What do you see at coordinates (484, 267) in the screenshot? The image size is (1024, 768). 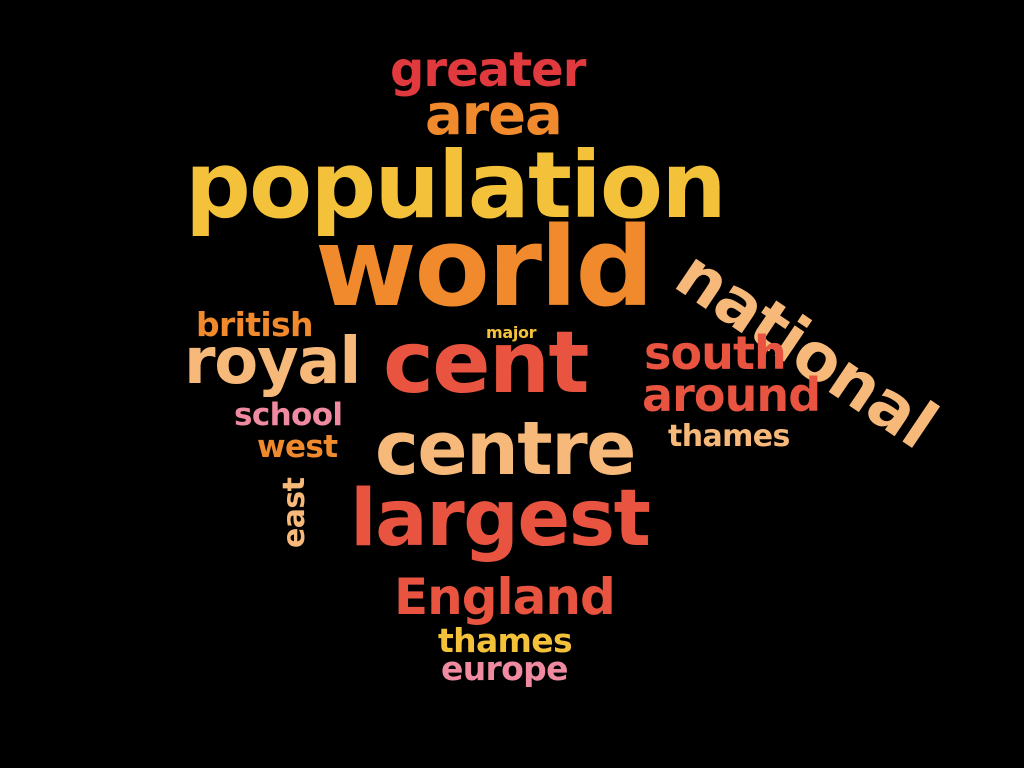 I see `word-world: world` at bounding box center [484, 267].